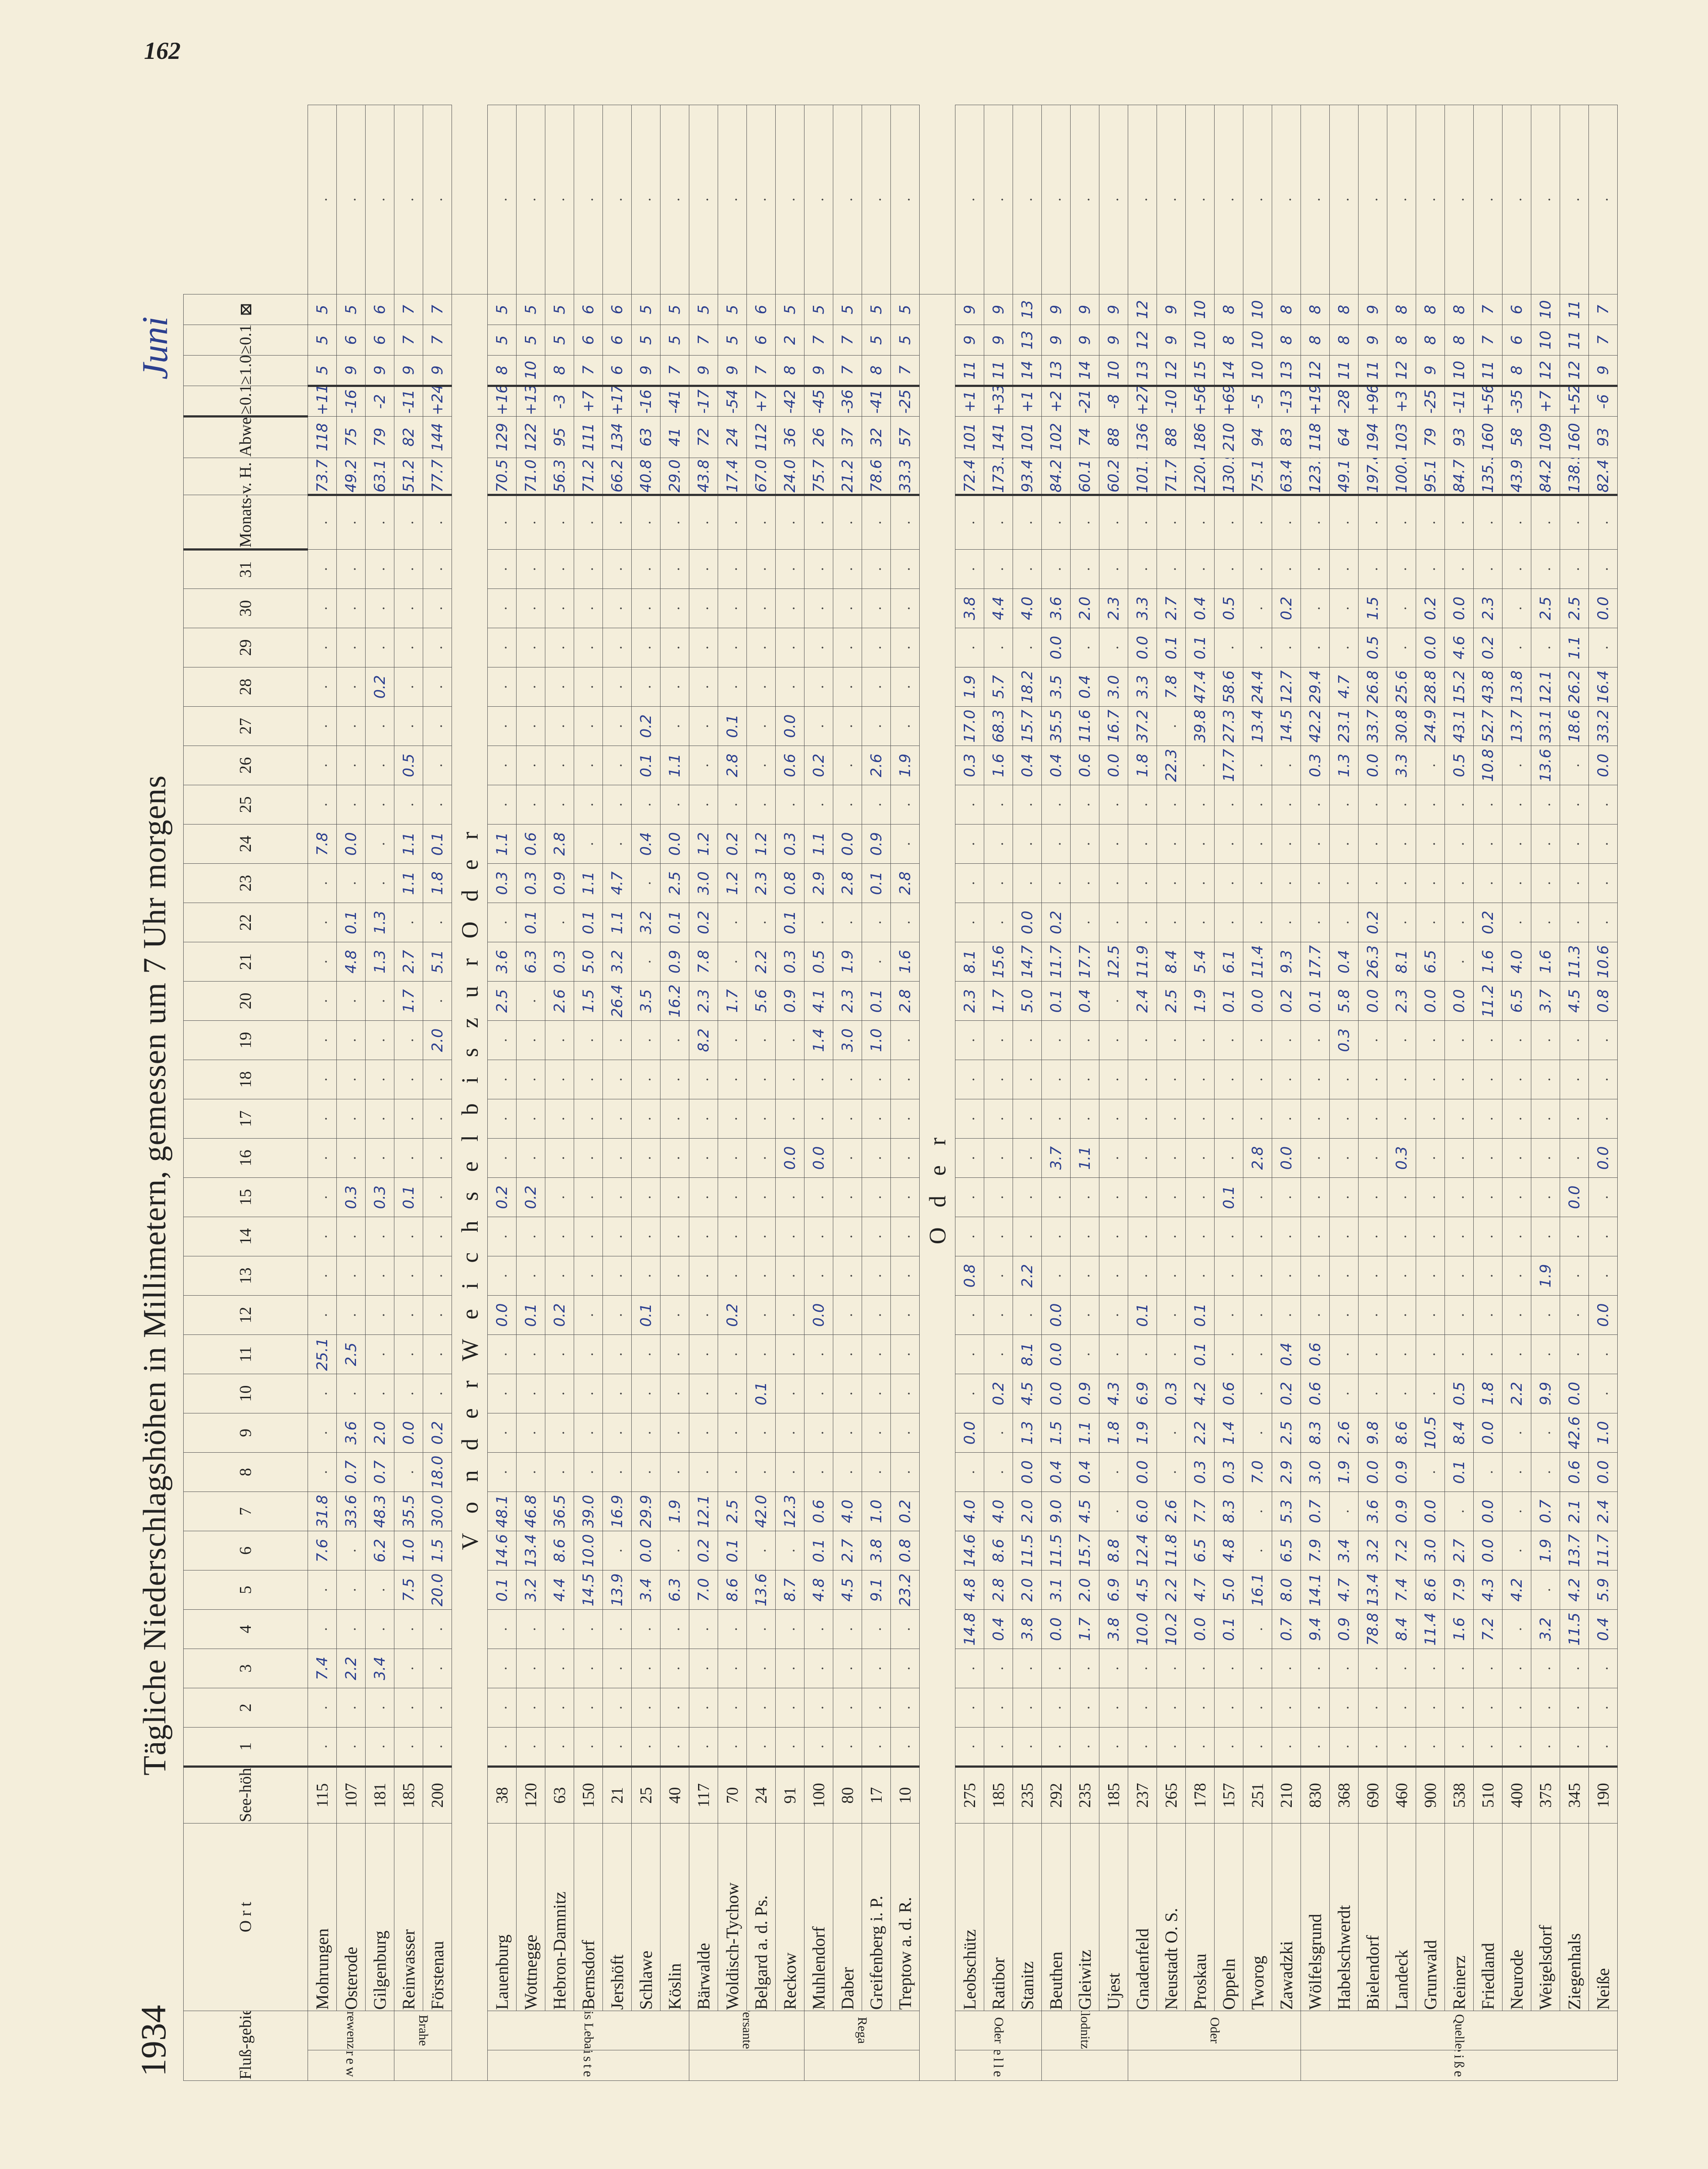  Describe the element at coordinates (703, 309) in the screenshot. I see `day-count: 5` at that location.